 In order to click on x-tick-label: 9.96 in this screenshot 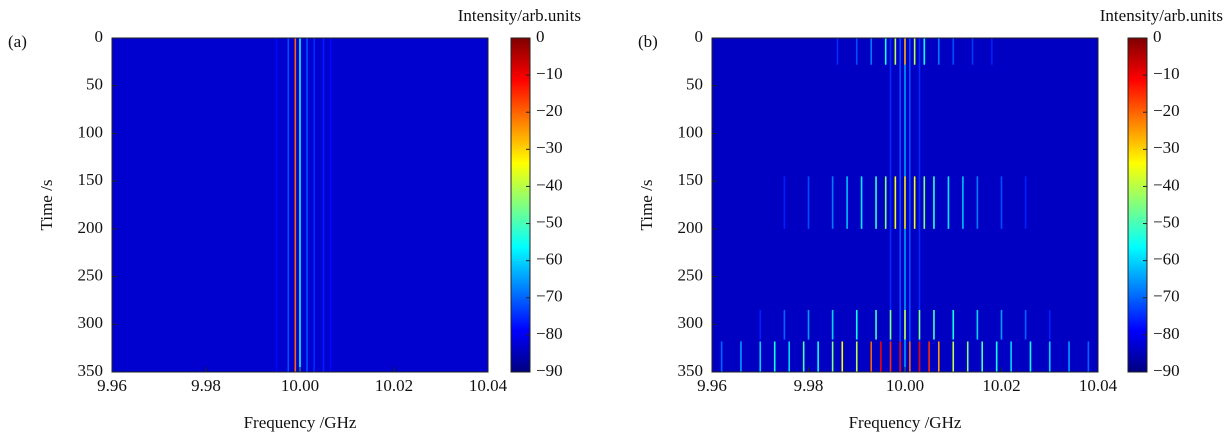, I will do `click(712, 385)`.